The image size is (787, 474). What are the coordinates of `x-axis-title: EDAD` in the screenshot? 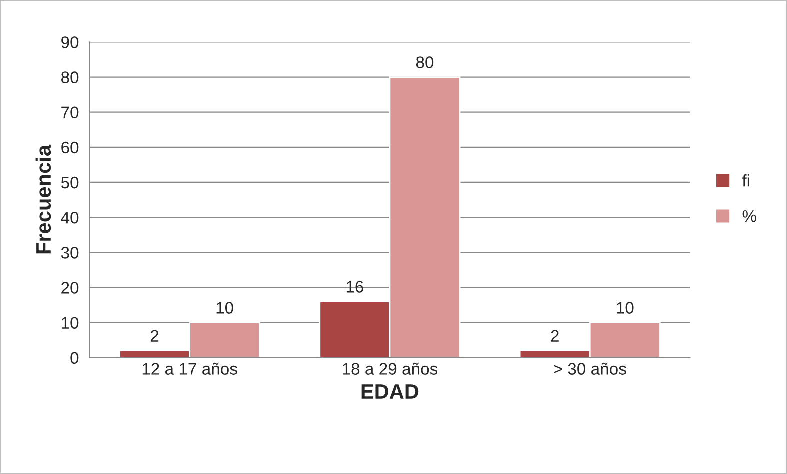 It's located at (390, 391).